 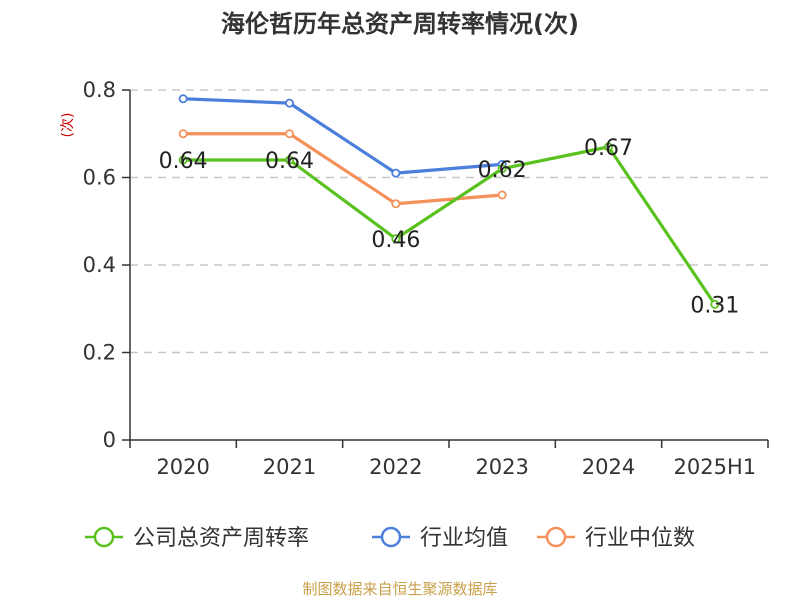 What do you see at coordinates (109, 440) in the screenshot?
I see `y-tick-label: 0` at bounding box center [109, 440].